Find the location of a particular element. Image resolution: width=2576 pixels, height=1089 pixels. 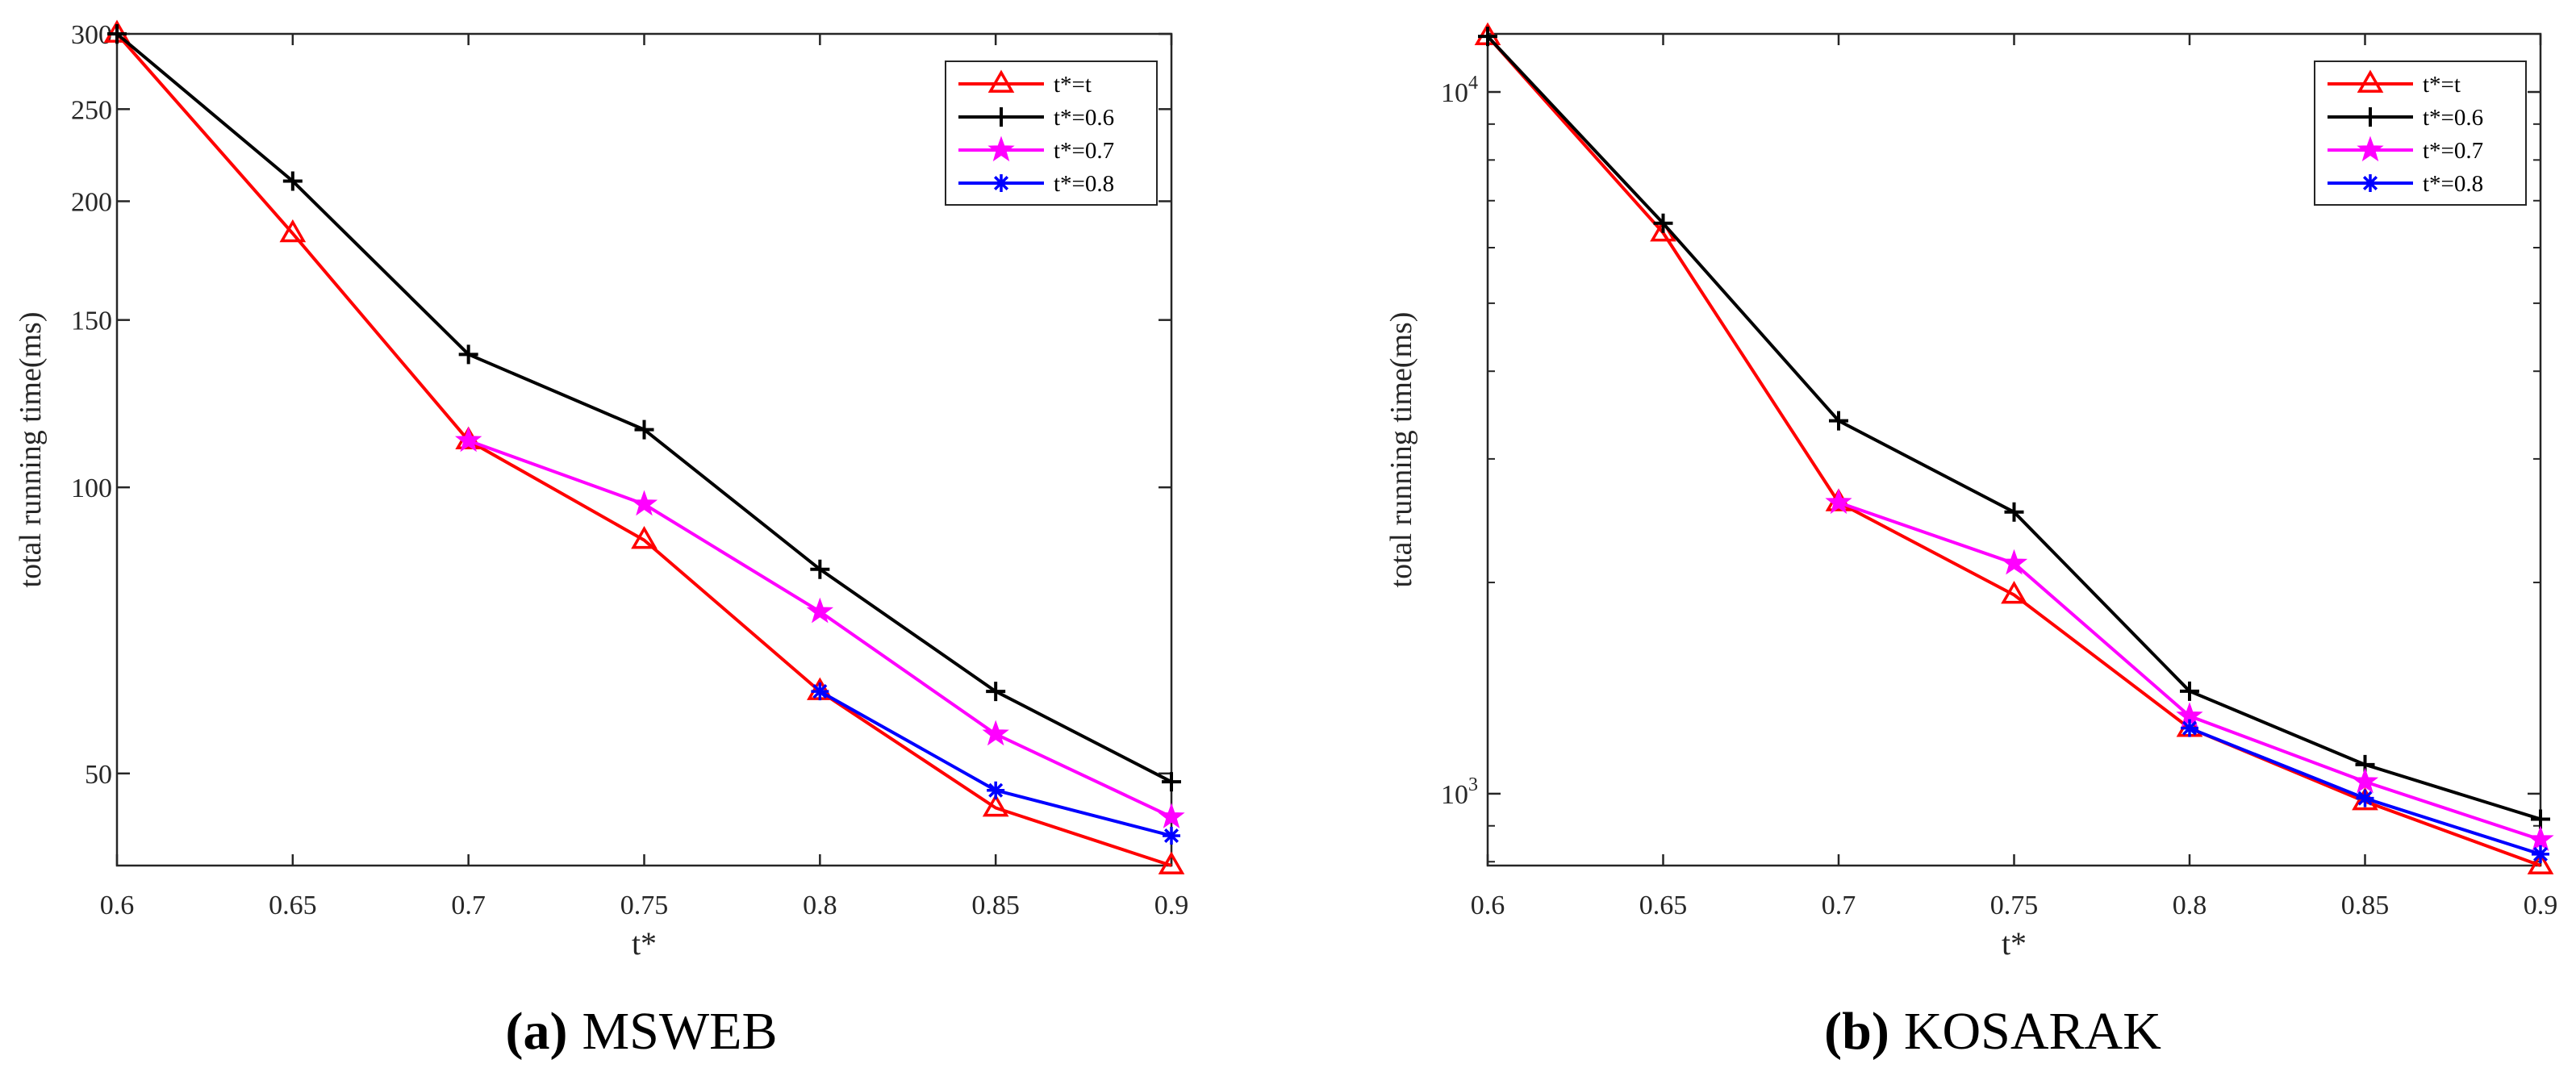

y-tick-label: 104 is located at coordinates (1459, 90).